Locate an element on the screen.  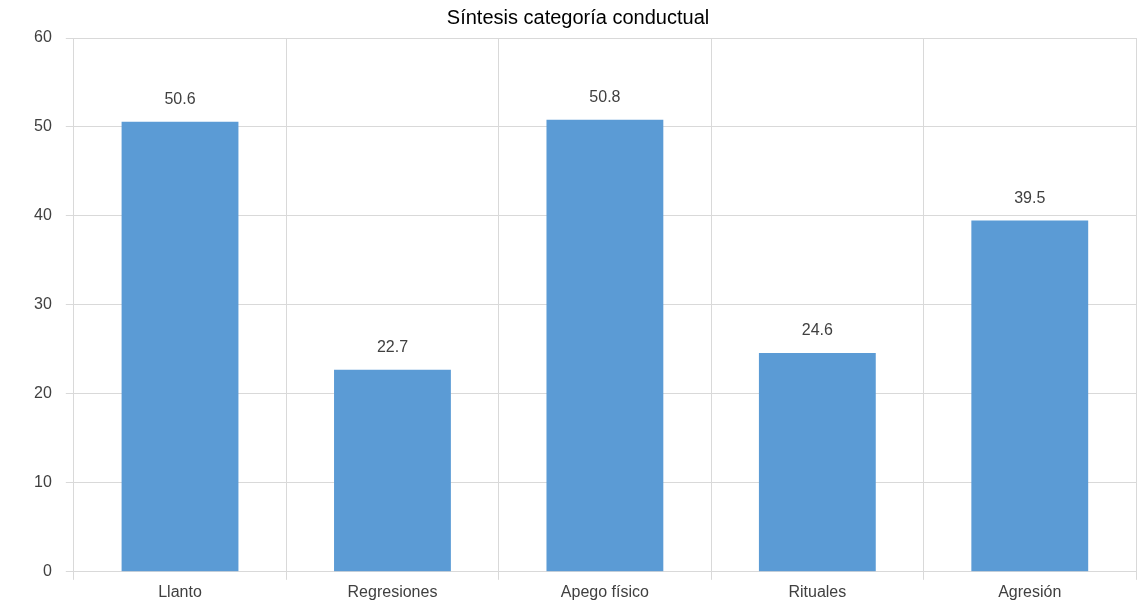
y-tick-label: 50 is located at coordinates (43, 126).